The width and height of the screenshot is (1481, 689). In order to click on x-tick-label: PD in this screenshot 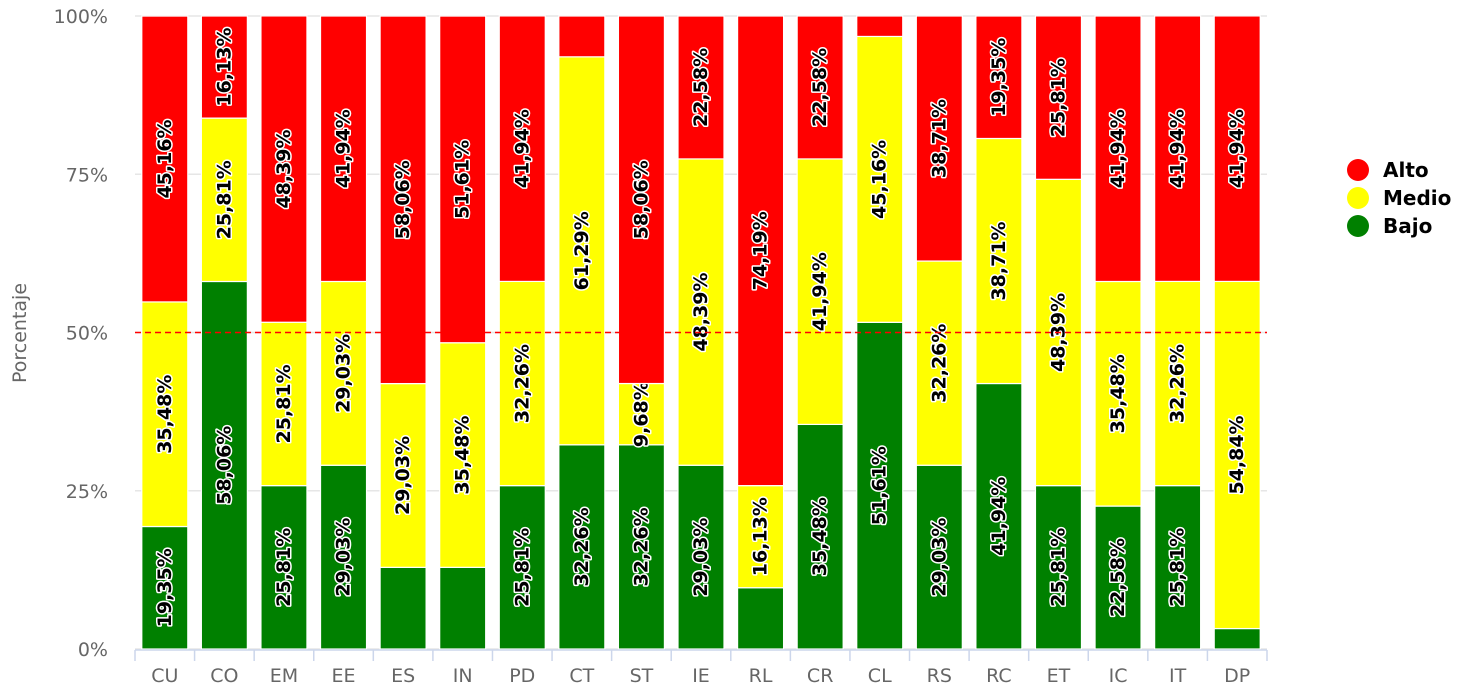, I will do `click(522, 676)`.